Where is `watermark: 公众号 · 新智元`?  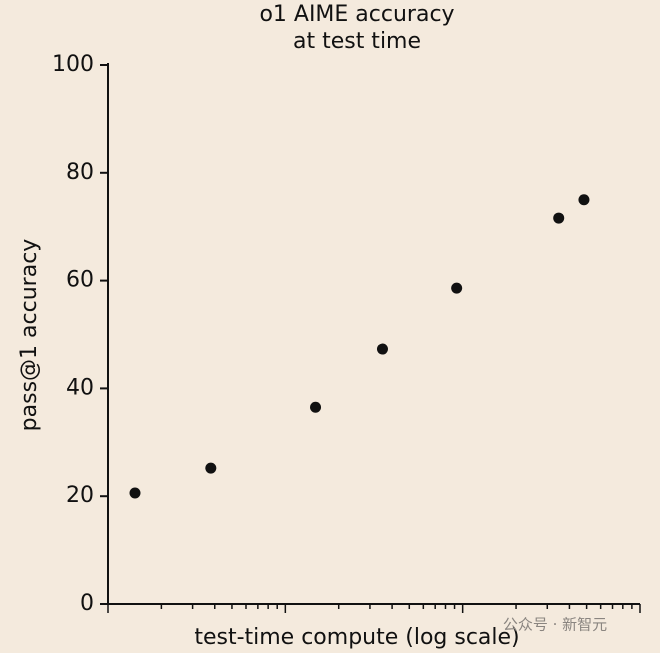 watermark: 公众号 · 新智元 is located at coordinates (555, 625).